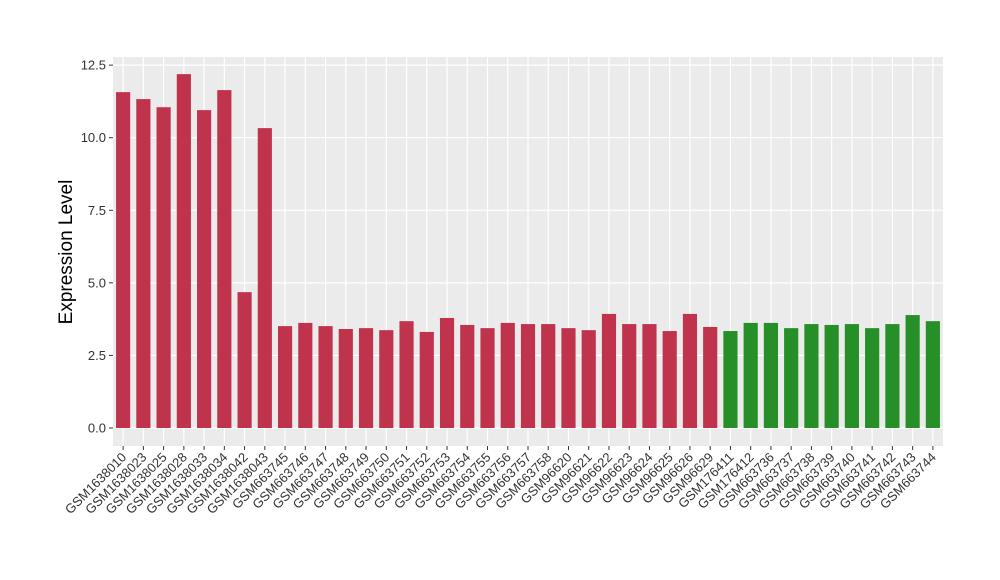 This screenshot has width=1000, height=580. Describe the element at coordinates (66, 252) in the screenshot. I see `y-axis-label: Expression Level` at that location.